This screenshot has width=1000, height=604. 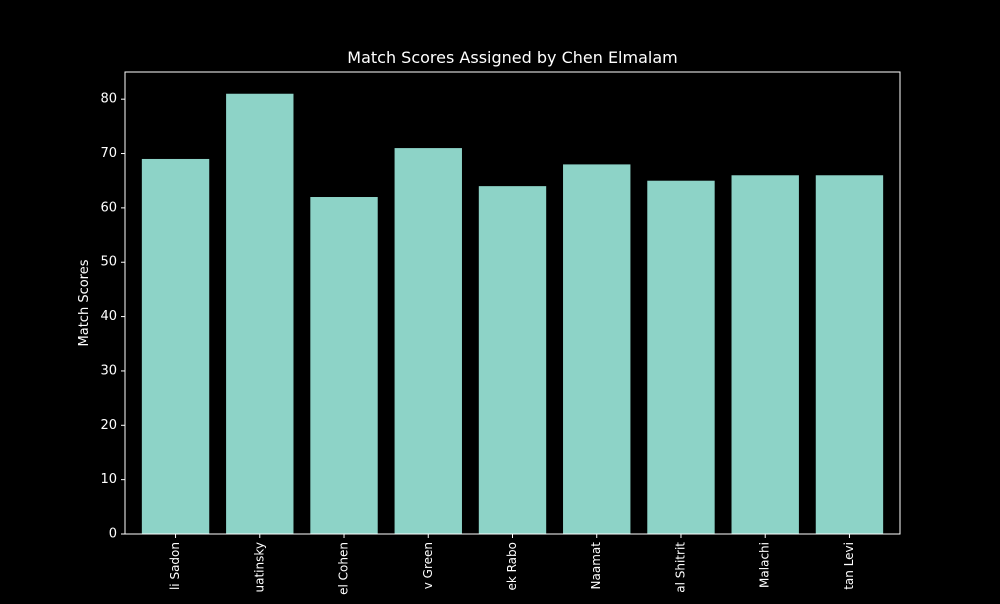 What do you see at coordinates (108, 425) in the screenshot?
I see `y-tick-label: 20` at bounding box center [108, 425].